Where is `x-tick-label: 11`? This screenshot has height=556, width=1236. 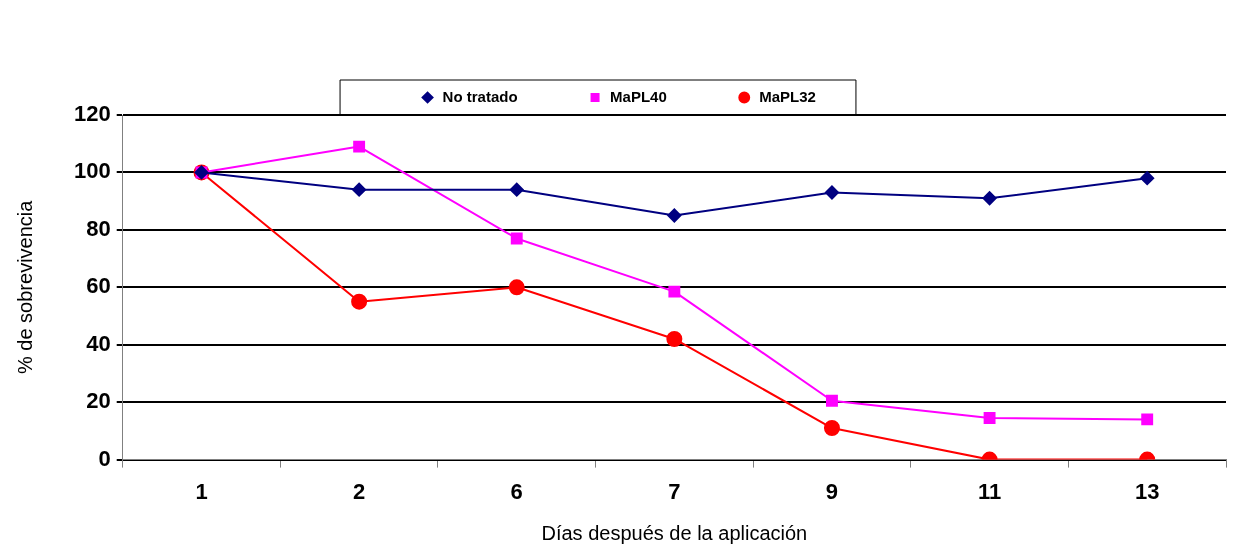
x-tick-label: 11 is located at coordinates (989, 491).